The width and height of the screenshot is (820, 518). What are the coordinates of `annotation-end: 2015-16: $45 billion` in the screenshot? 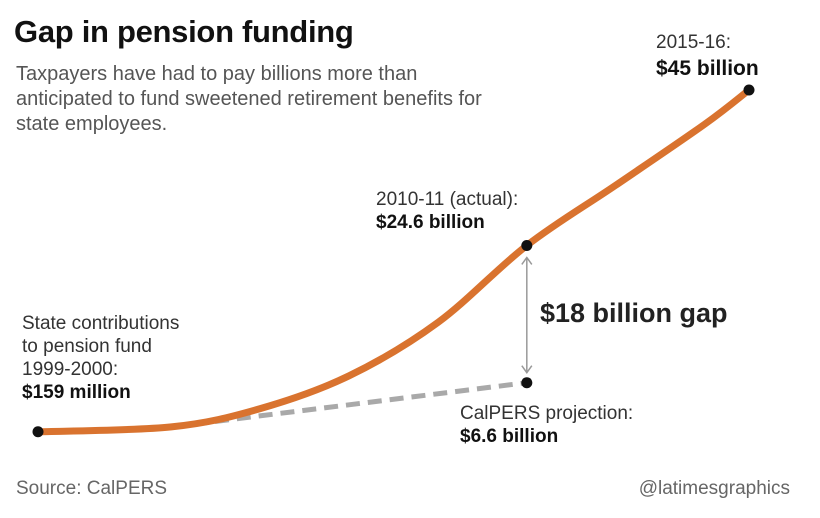 It's located at (707, 56).